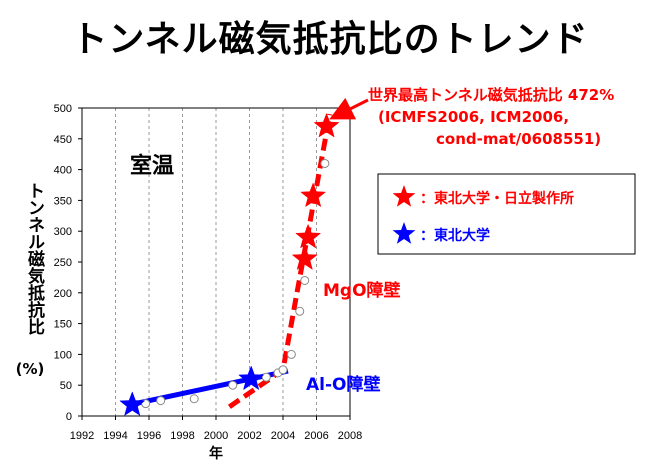  I want to click on legend-star-red, so click(404, 196).